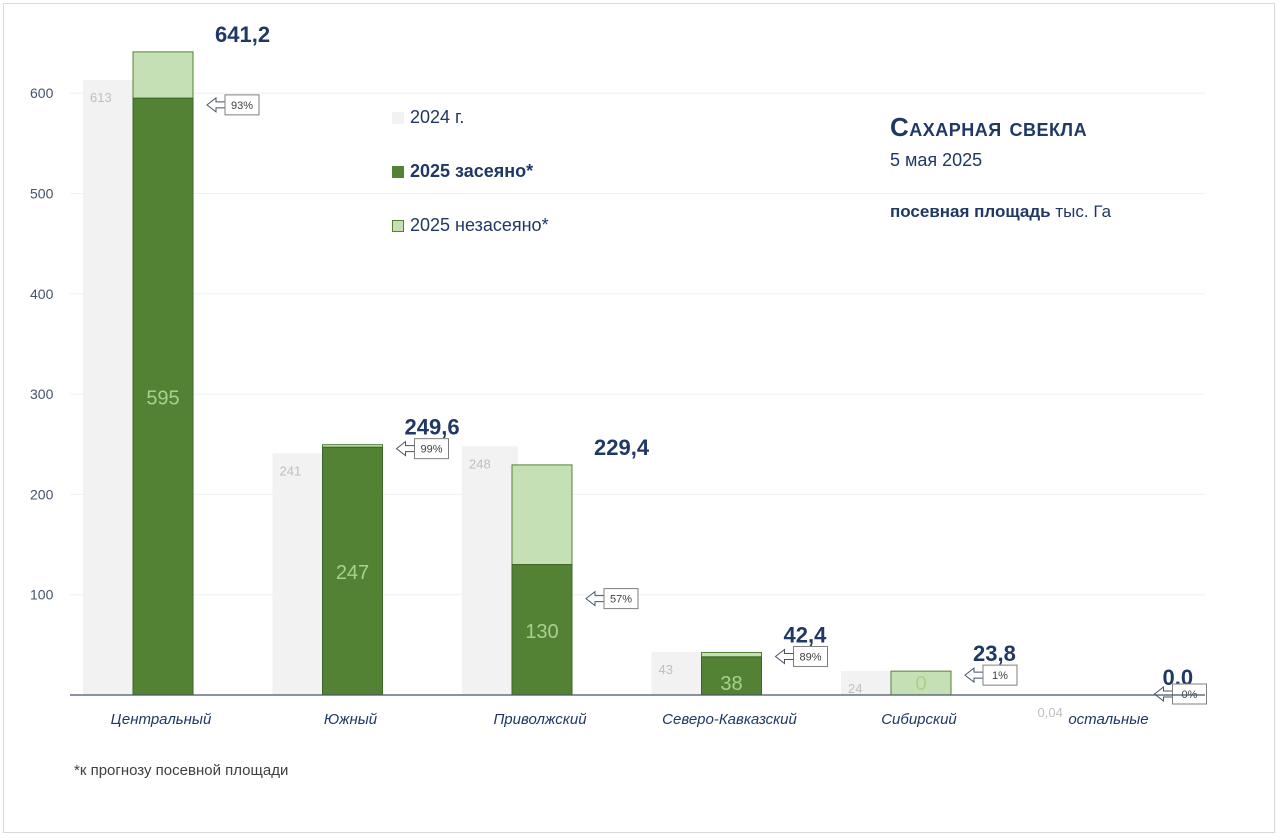 This screenshot has height=838, width=1280. What do you see at coordinates (989, 127) in the screenshot?
I see `chart-title: Сахарная свекла` at bounding box center [989, 127].